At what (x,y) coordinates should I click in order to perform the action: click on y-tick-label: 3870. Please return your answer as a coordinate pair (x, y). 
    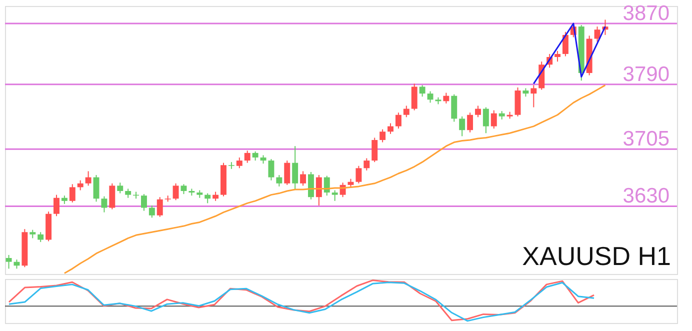
    Looking at the image, I should click on (646, 14).